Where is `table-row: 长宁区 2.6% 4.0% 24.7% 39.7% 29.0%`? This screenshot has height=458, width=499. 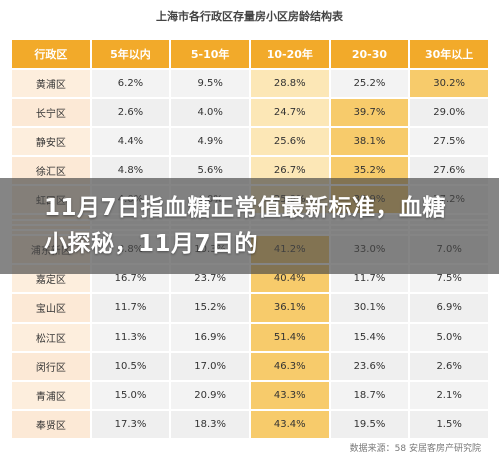
table-row: 长宁区 2.6% 4.0% 24.7% 39.7% 29.0% is located at coordinates (250, 113).